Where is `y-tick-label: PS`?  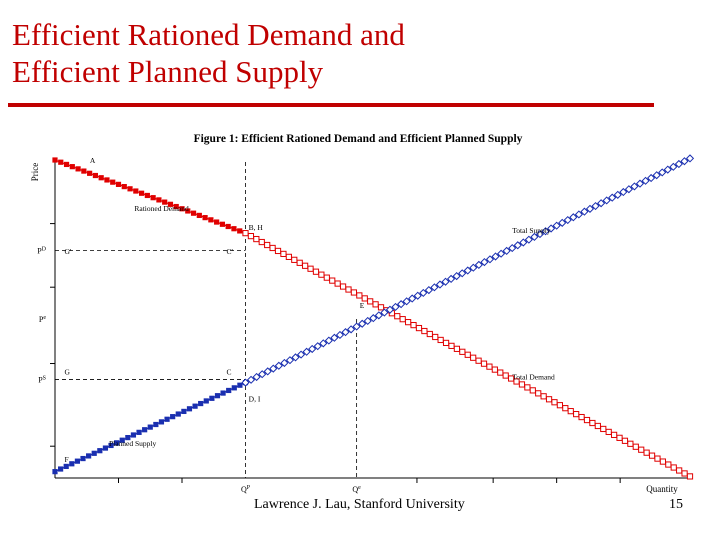 y-tick-label: PS is located at coordinates (42, 379).